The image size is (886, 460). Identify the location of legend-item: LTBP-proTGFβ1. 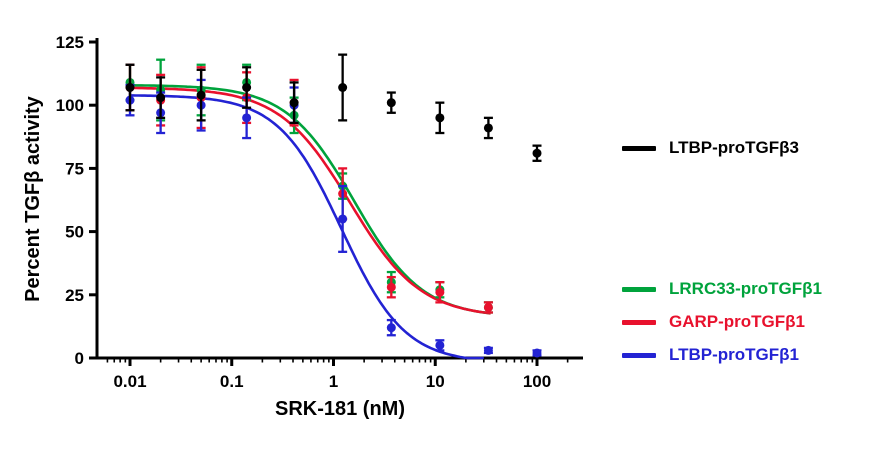
(710, 355).